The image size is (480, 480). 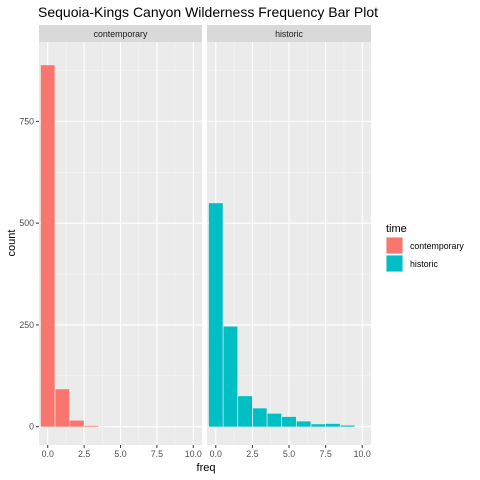 I want to click on y-tick-label: 500, so click(x=26, y=223).